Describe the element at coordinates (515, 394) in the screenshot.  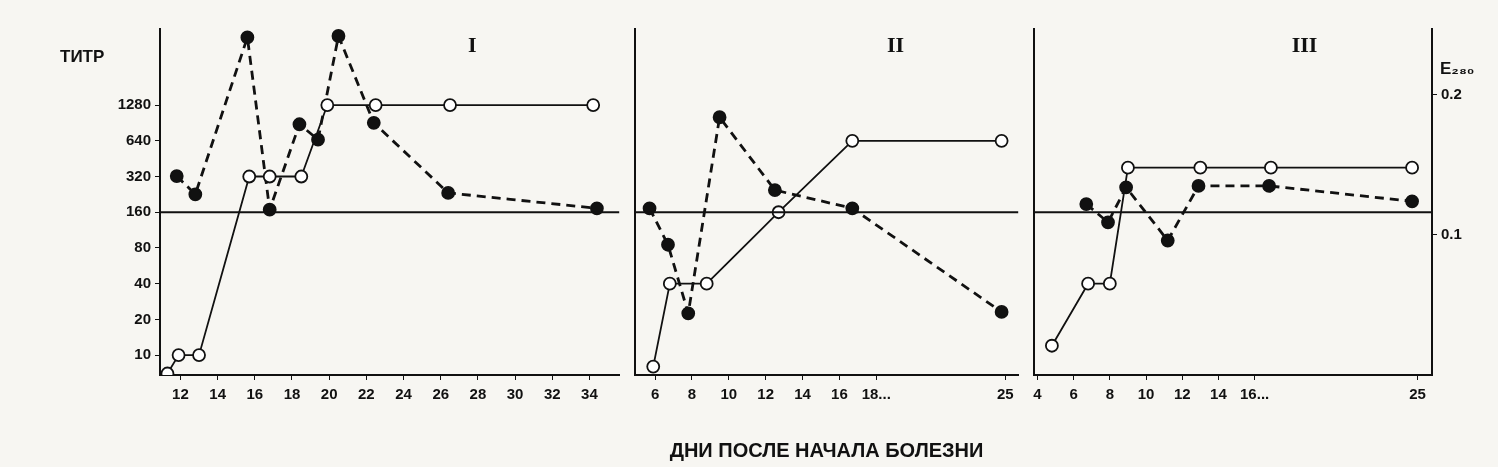
I see `x-tick-label: 30` at that location.